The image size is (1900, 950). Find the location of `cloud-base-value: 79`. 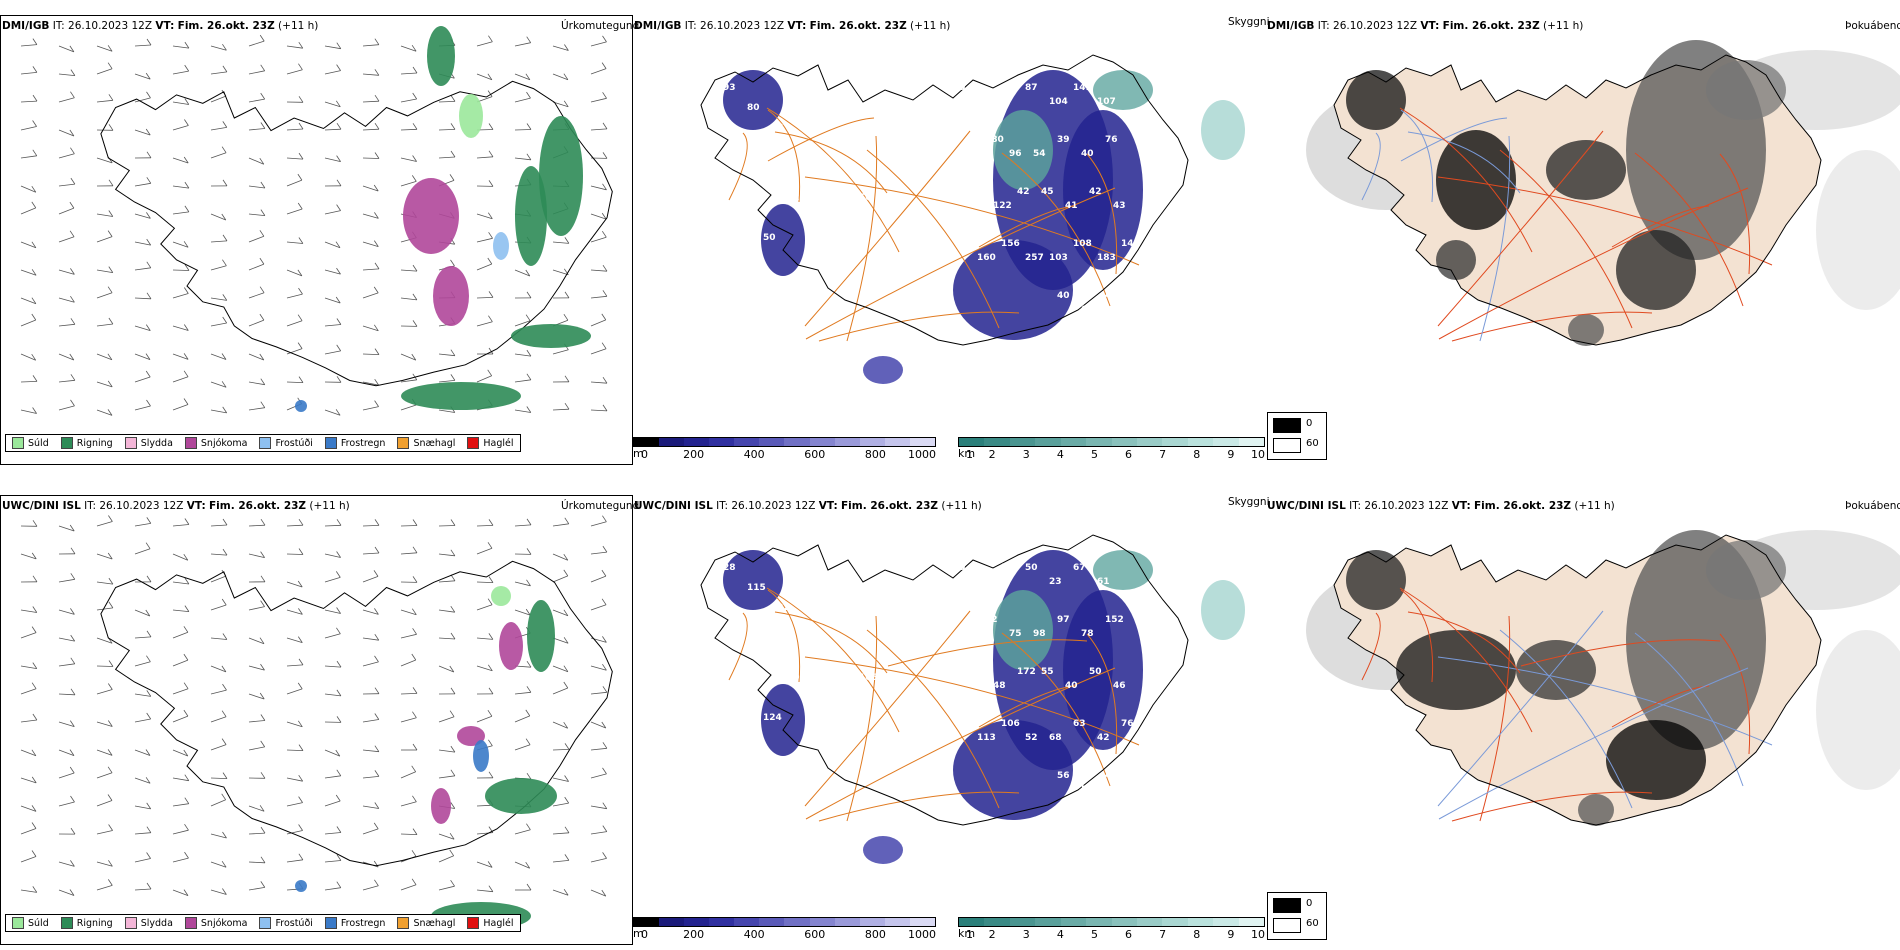

cloud-base-value: 79 is located at coordinates (959, 568).